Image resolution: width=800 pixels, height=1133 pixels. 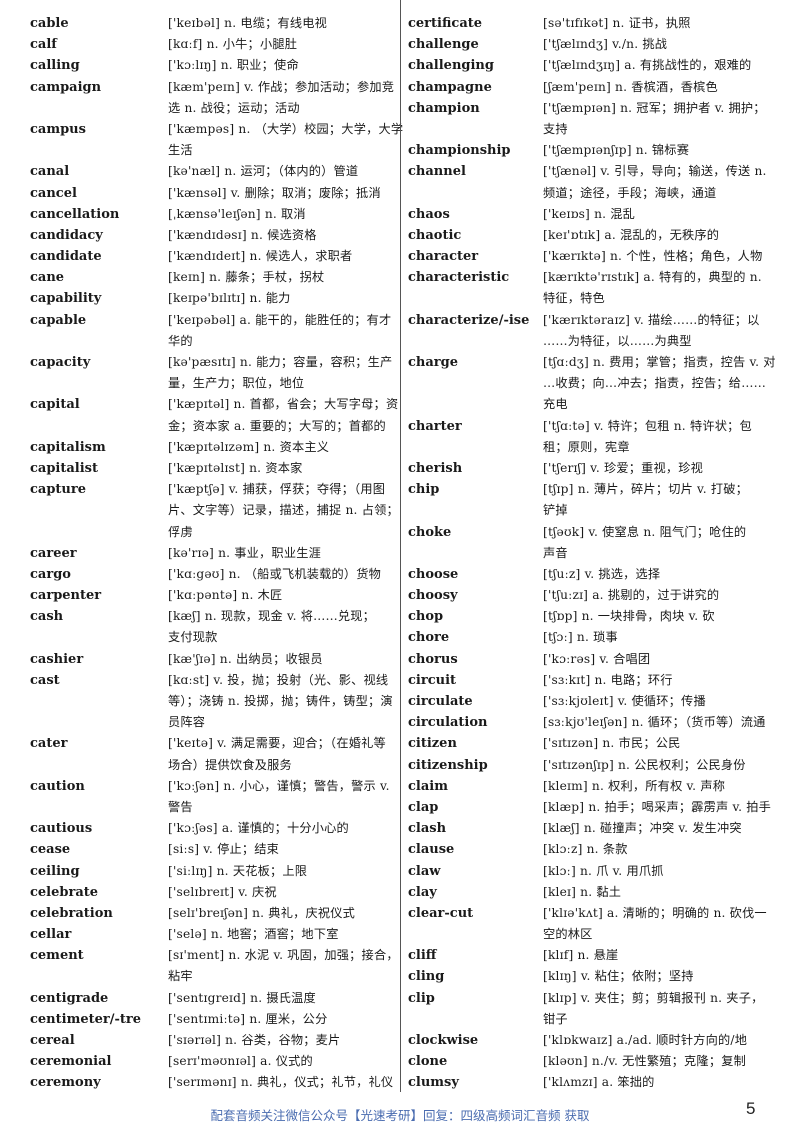 I want to click on definition-line: ['sɪtɪzən] n. 市民；公民, so click(x=612, y=743).